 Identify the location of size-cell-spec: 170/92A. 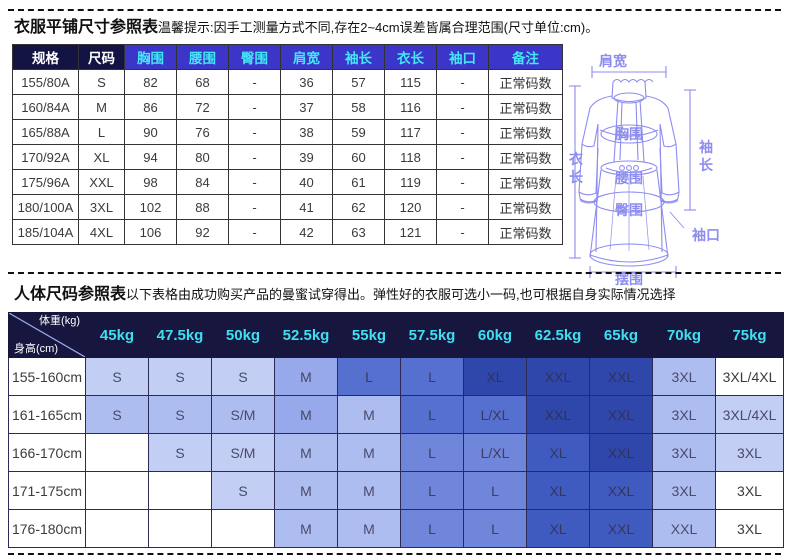
(45, 157).